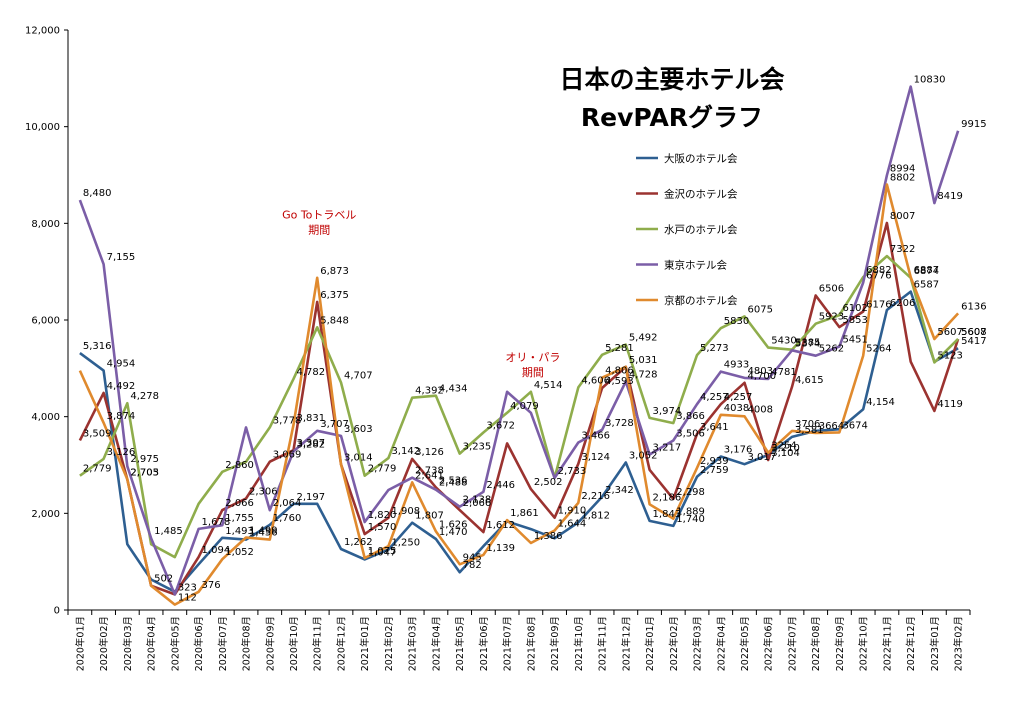 The width and height of the screenshot is (1024, 724). Describe the element at coordinates (619, 348) in the screenshot. I see `data-label: 5,281` at that location.